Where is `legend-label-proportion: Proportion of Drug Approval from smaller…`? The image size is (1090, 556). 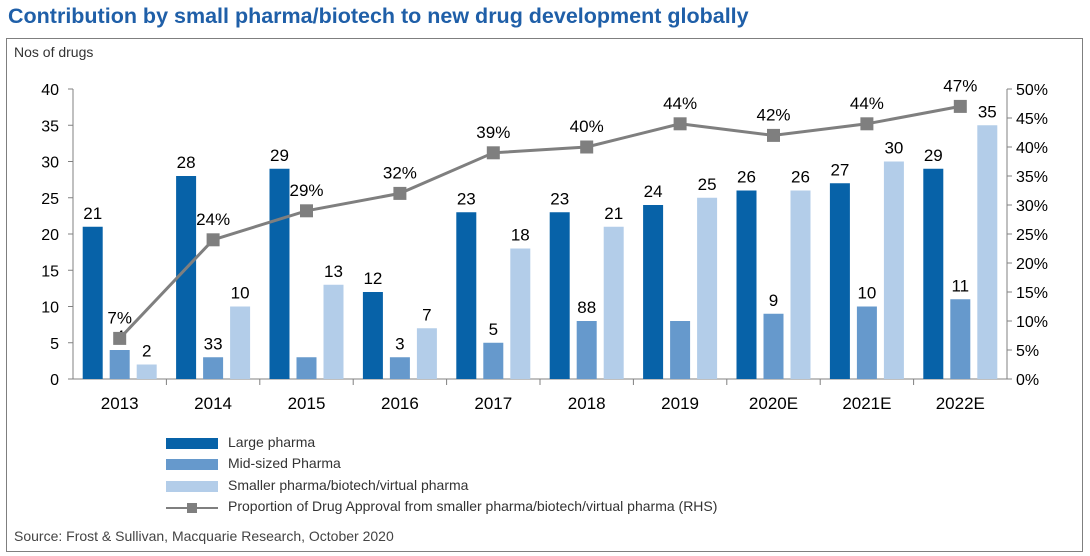 legend-label-proportion: Proportion of Drug Approval from smaller… is located at coordinates (473, 505).